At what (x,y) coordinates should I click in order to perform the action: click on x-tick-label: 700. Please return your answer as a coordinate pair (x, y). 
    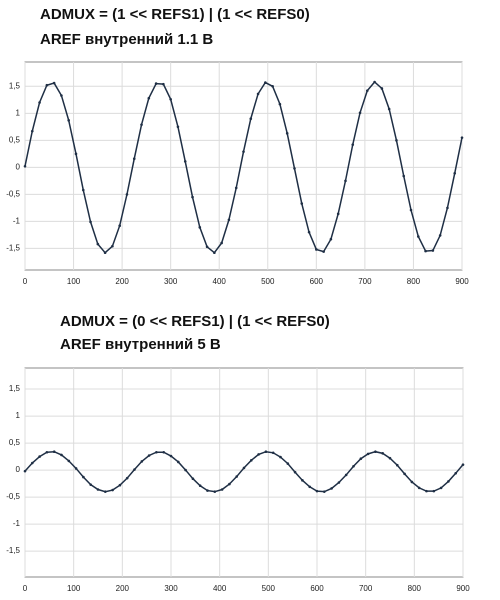
    Looking at the image, I should click on (366, 588).